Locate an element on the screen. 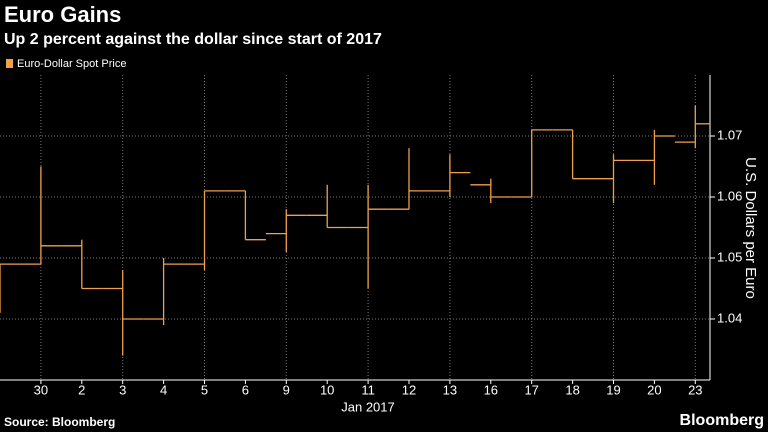  x-tick-label: 5 is located at coordinates (204, 389).